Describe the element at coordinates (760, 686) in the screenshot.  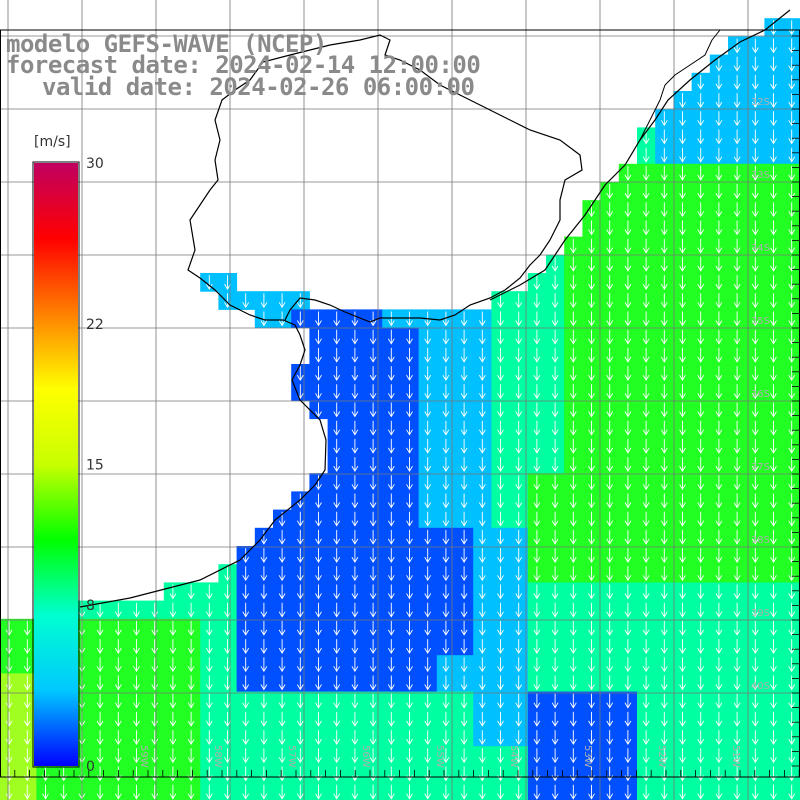
I see `lat-label: 40S` at that location.